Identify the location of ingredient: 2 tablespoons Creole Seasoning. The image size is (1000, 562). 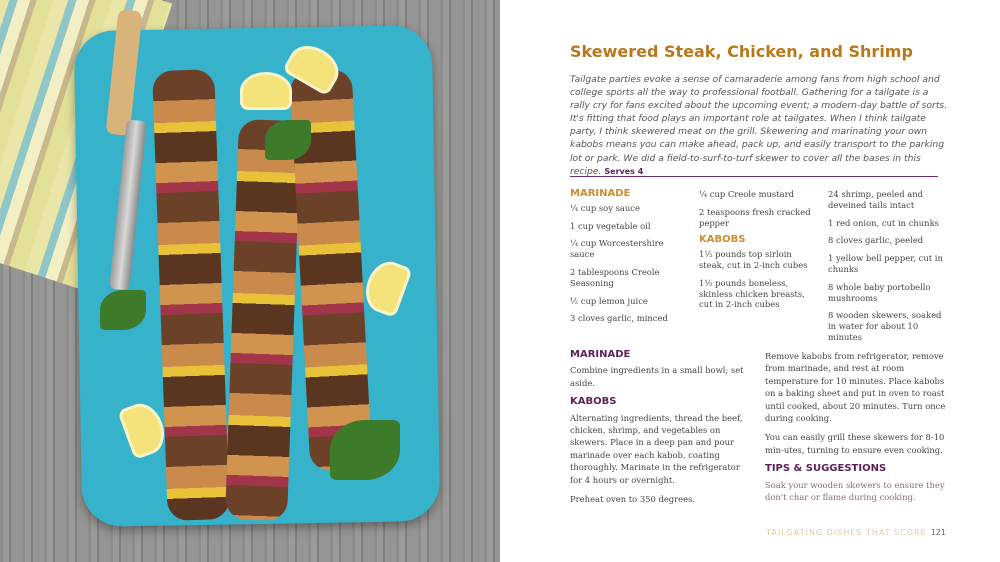
(615, 277).